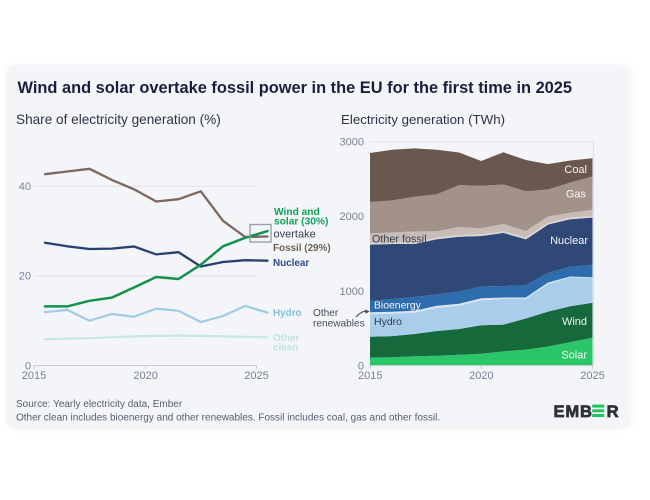 The width and height of the screenshot is (650, 500). Describe the element at coordinates (295, 234) in the screenshot. I see `svg-text: overtake` at that location.